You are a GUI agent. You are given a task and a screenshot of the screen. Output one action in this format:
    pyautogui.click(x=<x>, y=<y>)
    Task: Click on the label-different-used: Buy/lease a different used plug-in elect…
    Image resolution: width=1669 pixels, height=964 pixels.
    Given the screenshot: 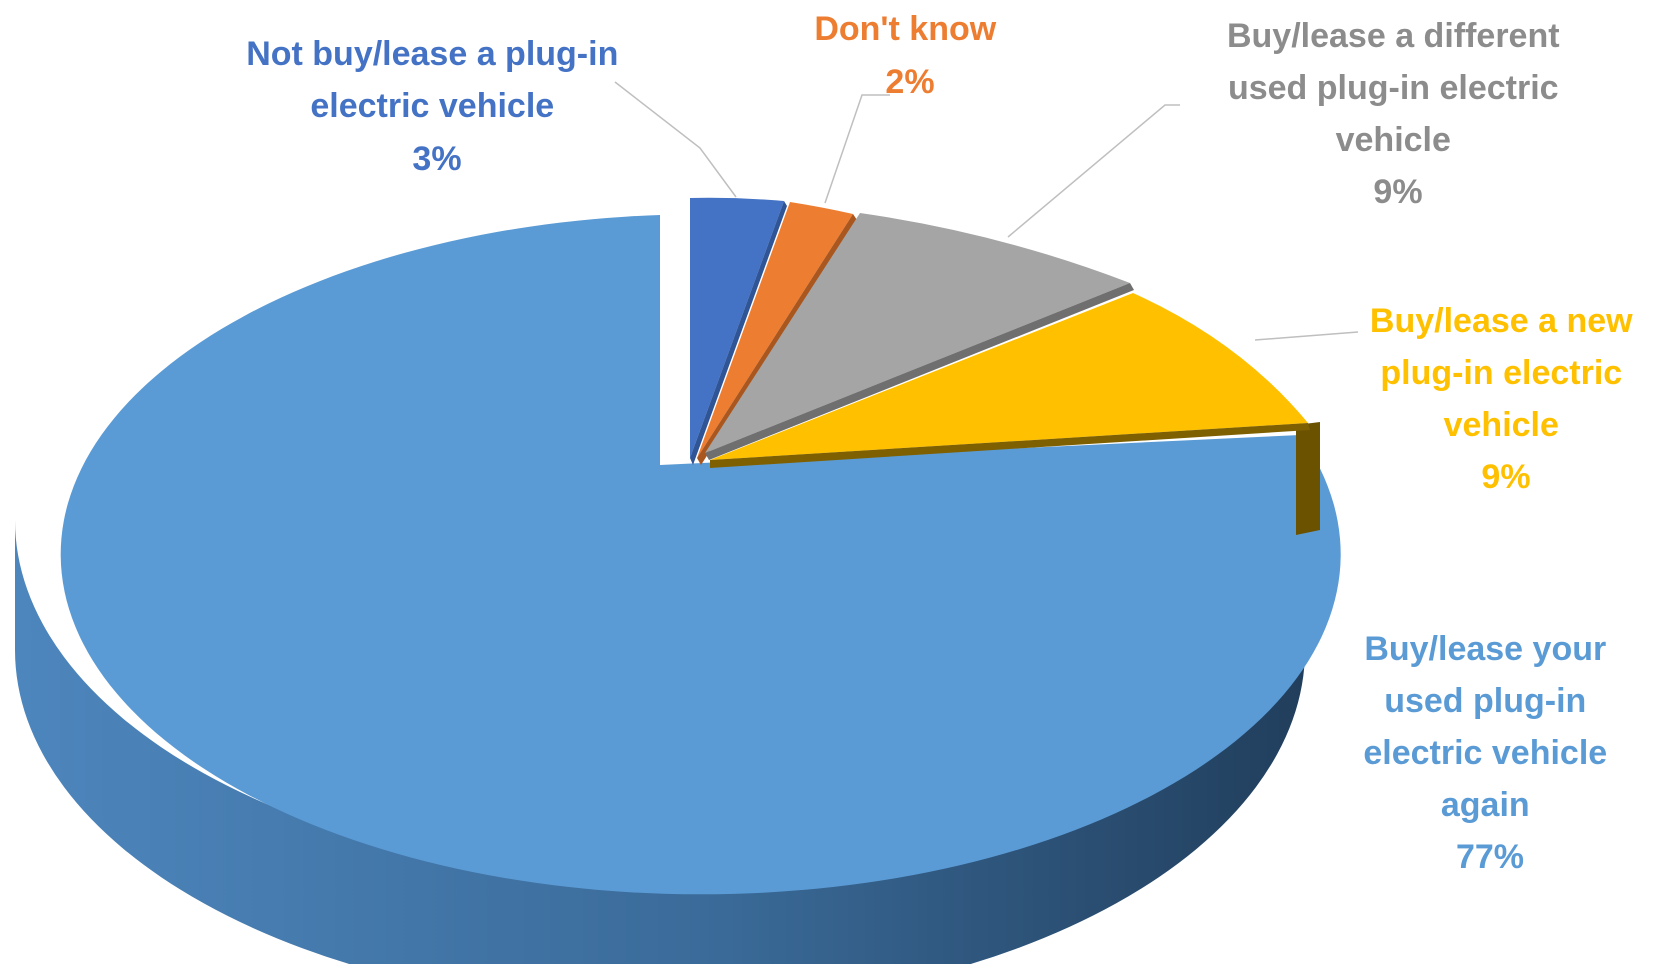 What is the action you would take?
    pyautogui.click(x=1398, y=114)
    